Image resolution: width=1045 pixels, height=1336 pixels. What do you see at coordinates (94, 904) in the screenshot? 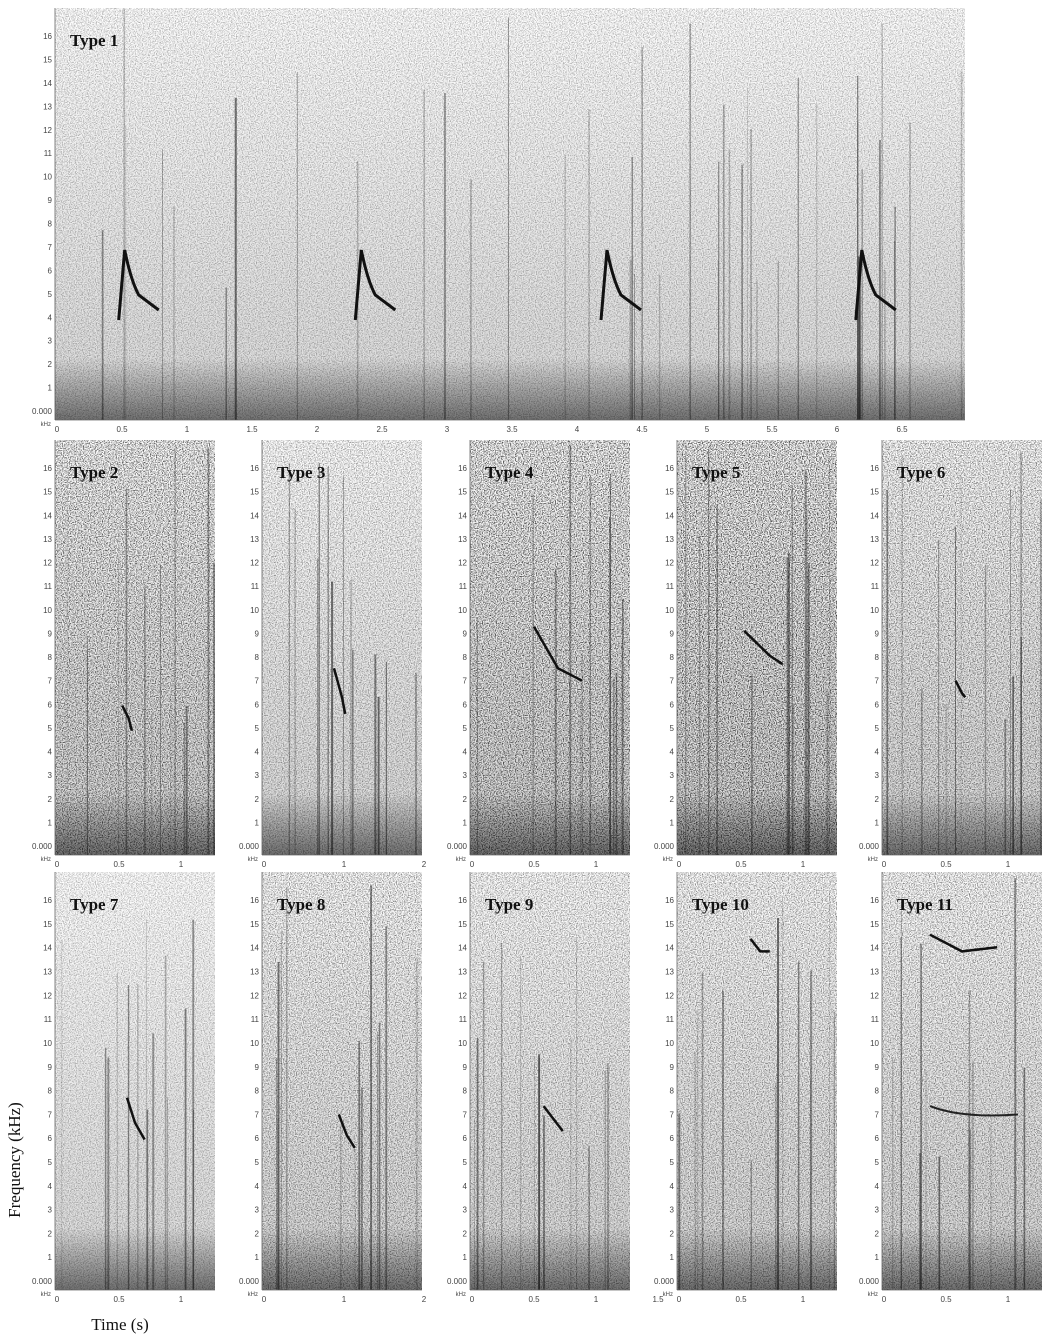
I see `panel-label: Type 7` at bounding box center [94, 904].